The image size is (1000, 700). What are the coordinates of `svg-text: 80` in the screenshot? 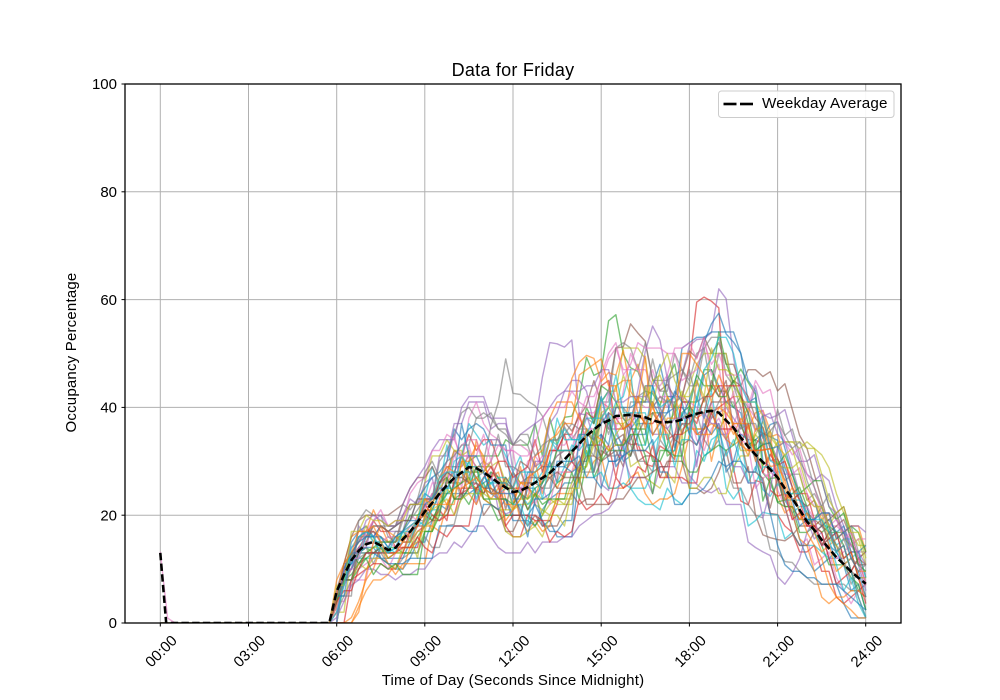 It's located at (108, 192).